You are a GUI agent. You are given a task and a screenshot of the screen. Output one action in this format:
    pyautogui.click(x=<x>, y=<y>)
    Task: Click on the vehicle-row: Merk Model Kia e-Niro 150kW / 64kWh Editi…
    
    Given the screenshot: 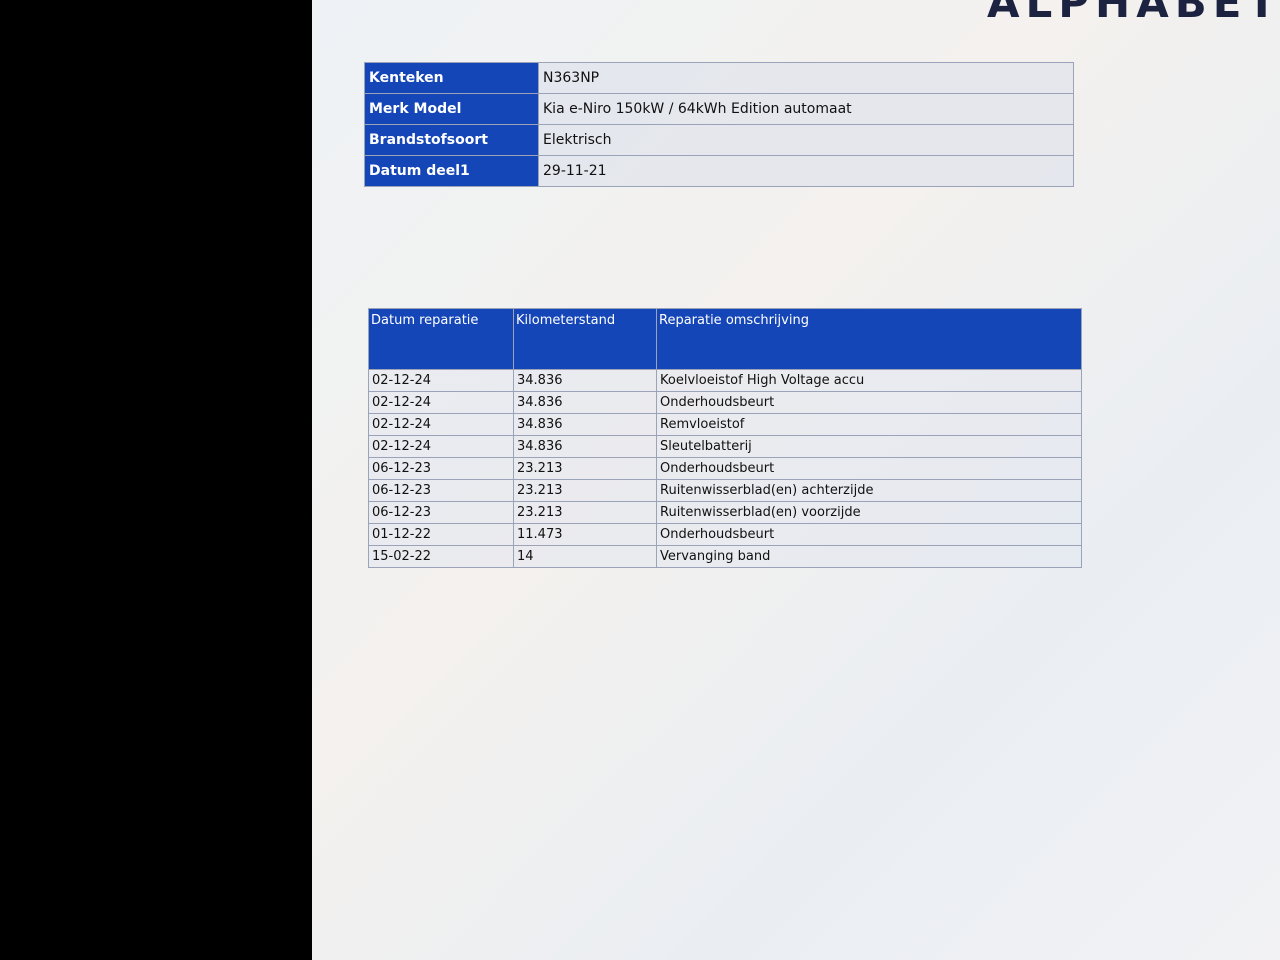 What is the action you would take?
    pyautogui.click(x=719, y=109)
    